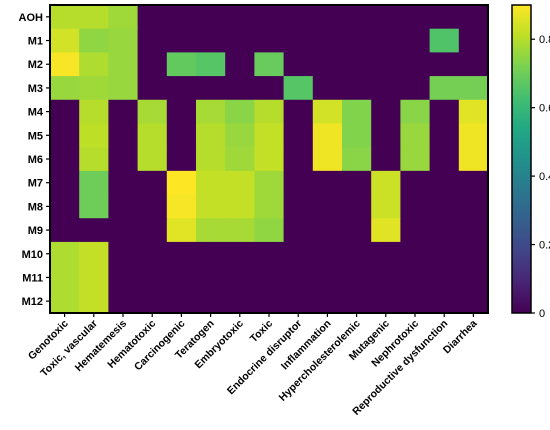 This screenshot has height=430, width=550. I want to click on colorbar-tick-label: 0.2, so click(544, 246).